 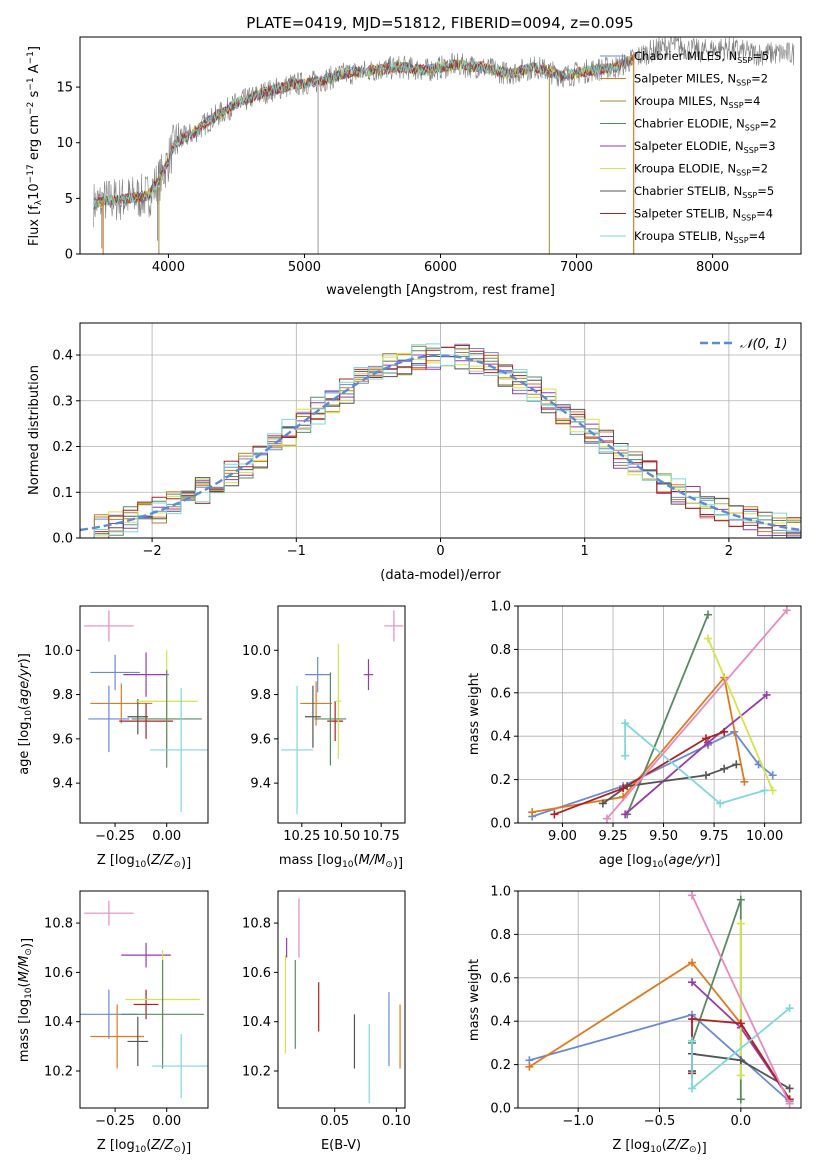 What do you see at coordinates (699, 237) in the screenshot?
I see `legend-label: Kroupa STELIB, NSSP=4` at bounding box center [699, 237].